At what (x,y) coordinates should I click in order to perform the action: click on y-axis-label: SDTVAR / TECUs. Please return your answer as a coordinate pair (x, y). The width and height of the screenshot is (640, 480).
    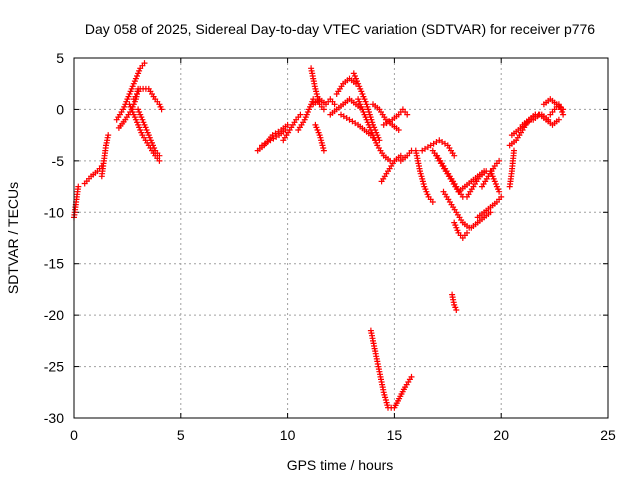
    Looking at the image, I should click on (13, 238).